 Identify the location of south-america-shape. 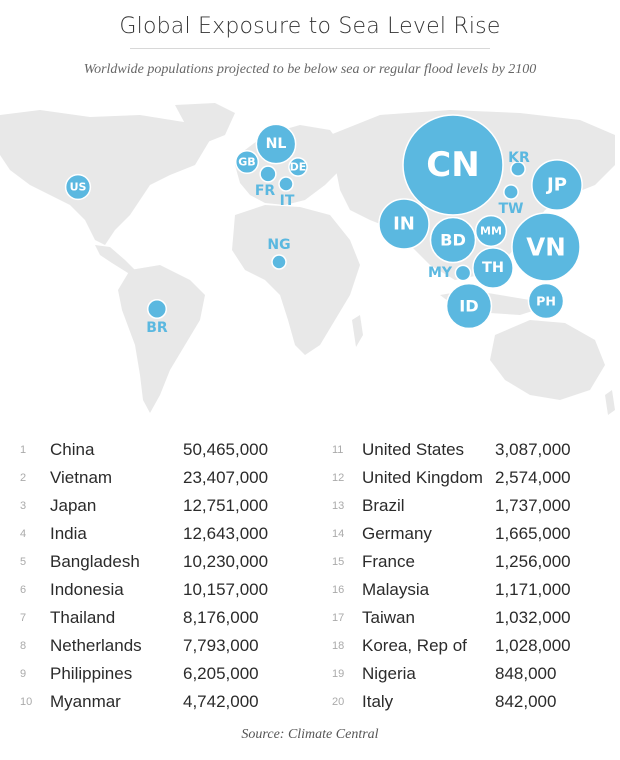
(161, 339).